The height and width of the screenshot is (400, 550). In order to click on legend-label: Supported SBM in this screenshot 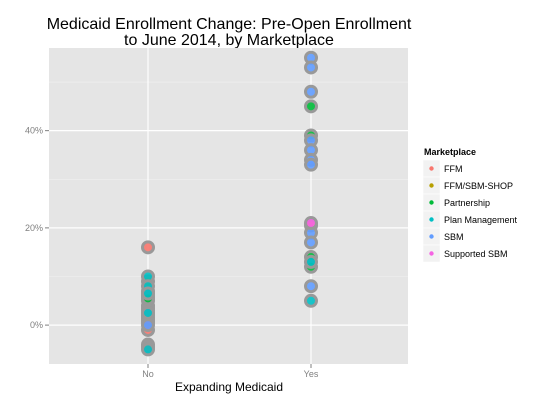, I will do `click(476, 254)`.